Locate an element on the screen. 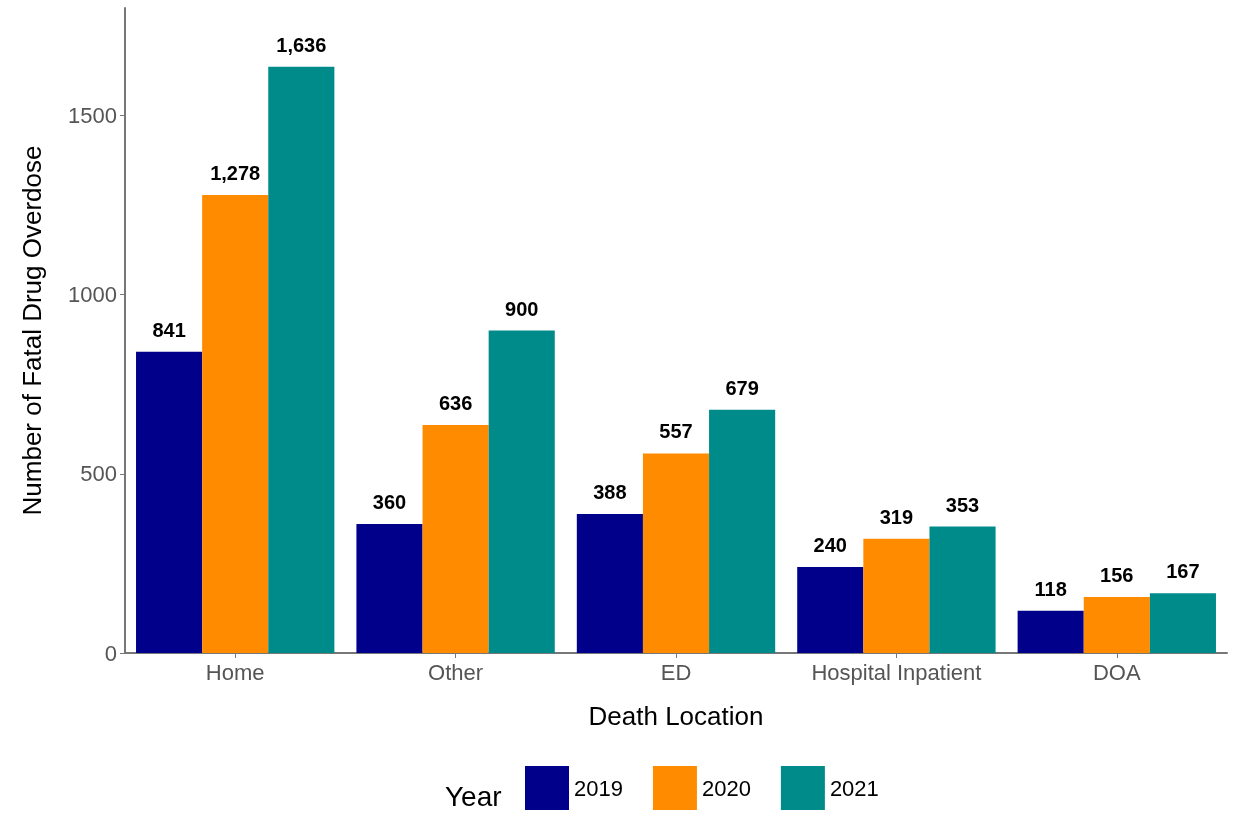 The image size is (1235, 823). data-label: 167 is located at coordinates (1183, 571).